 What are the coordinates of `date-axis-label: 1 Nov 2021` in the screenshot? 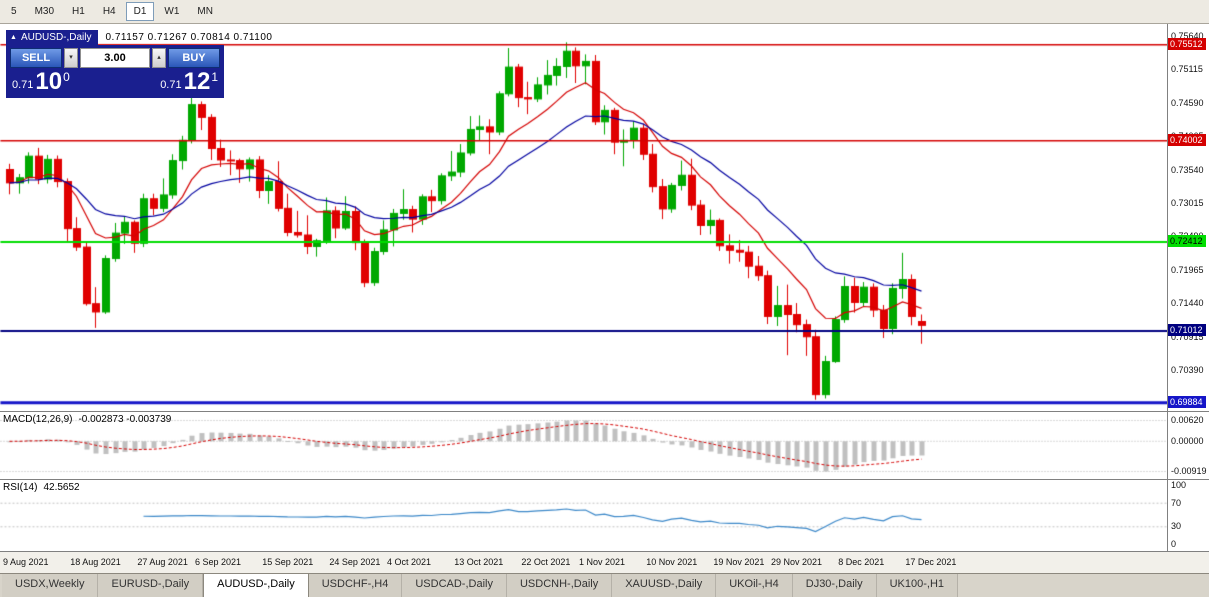 It's located at (602, 562).